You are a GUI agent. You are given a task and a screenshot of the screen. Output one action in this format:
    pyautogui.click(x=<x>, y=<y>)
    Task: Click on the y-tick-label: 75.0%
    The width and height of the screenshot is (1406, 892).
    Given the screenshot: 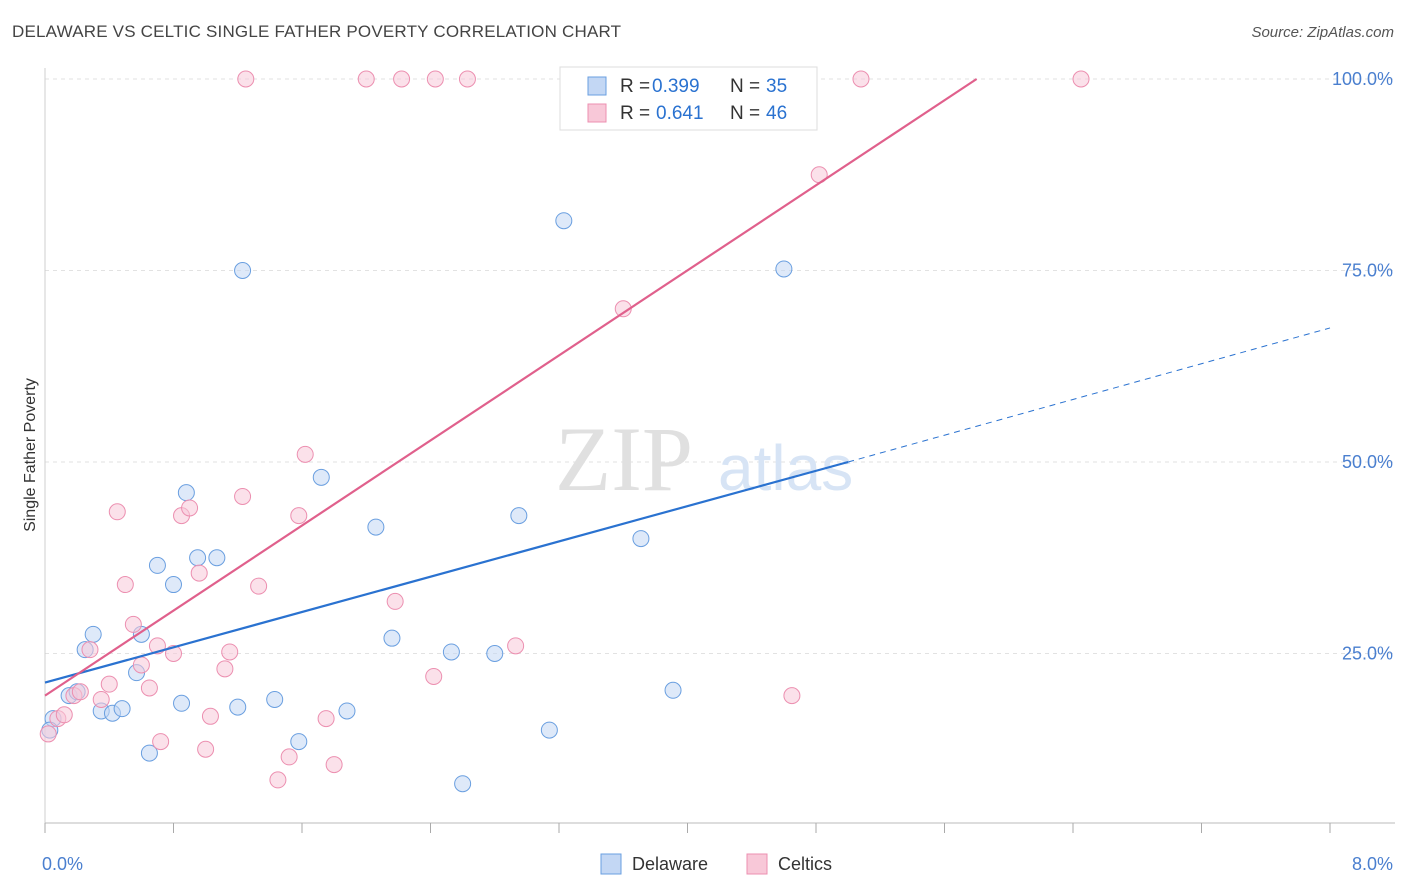 What is the action you would take?
    pyautogui.click(x=1367, y=271)
    